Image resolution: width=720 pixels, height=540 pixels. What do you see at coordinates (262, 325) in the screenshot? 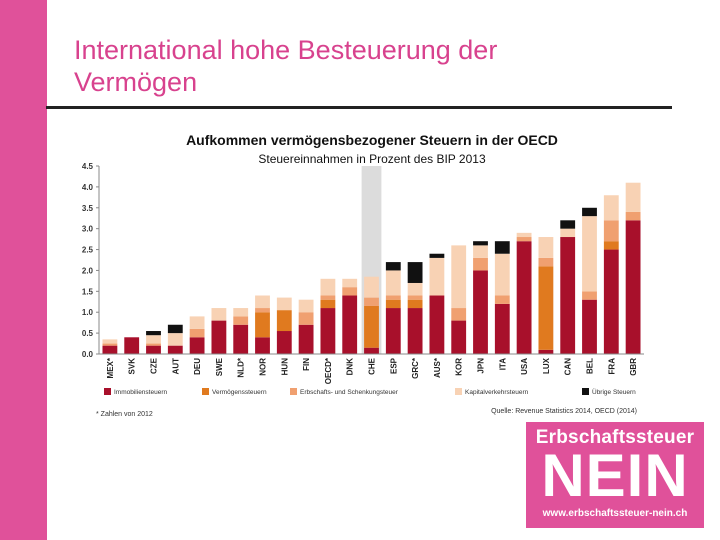
I see `bar-segment-nor-s1` at bounding box center [262, 325].